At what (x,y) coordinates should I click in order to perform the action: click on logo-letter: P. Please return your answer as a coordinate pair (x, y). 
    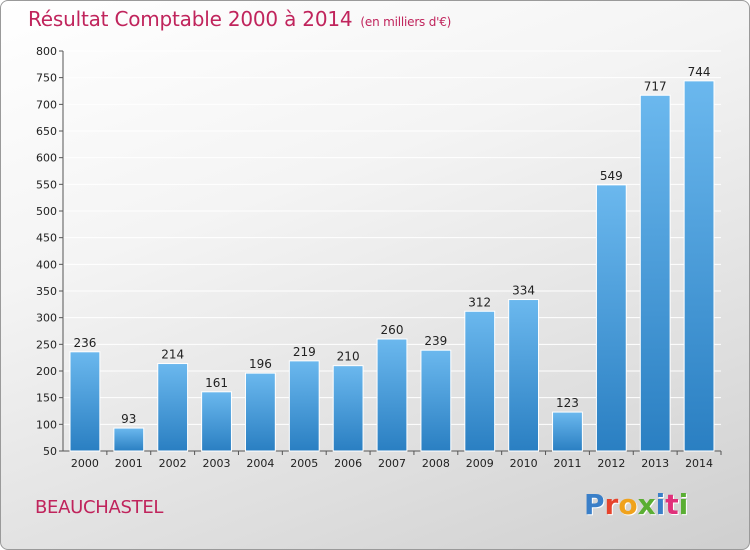
    Looking at the image, I should click on (594, 504).